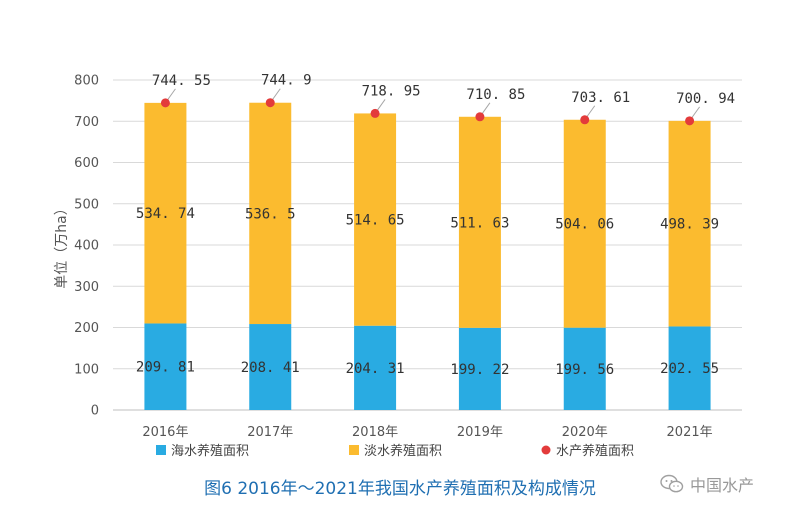 This screenshot has width=800, height=518. Describe the element at coordinates (690, 432) in the screenshot. I see `x-tick-label: 2021年` at that location.